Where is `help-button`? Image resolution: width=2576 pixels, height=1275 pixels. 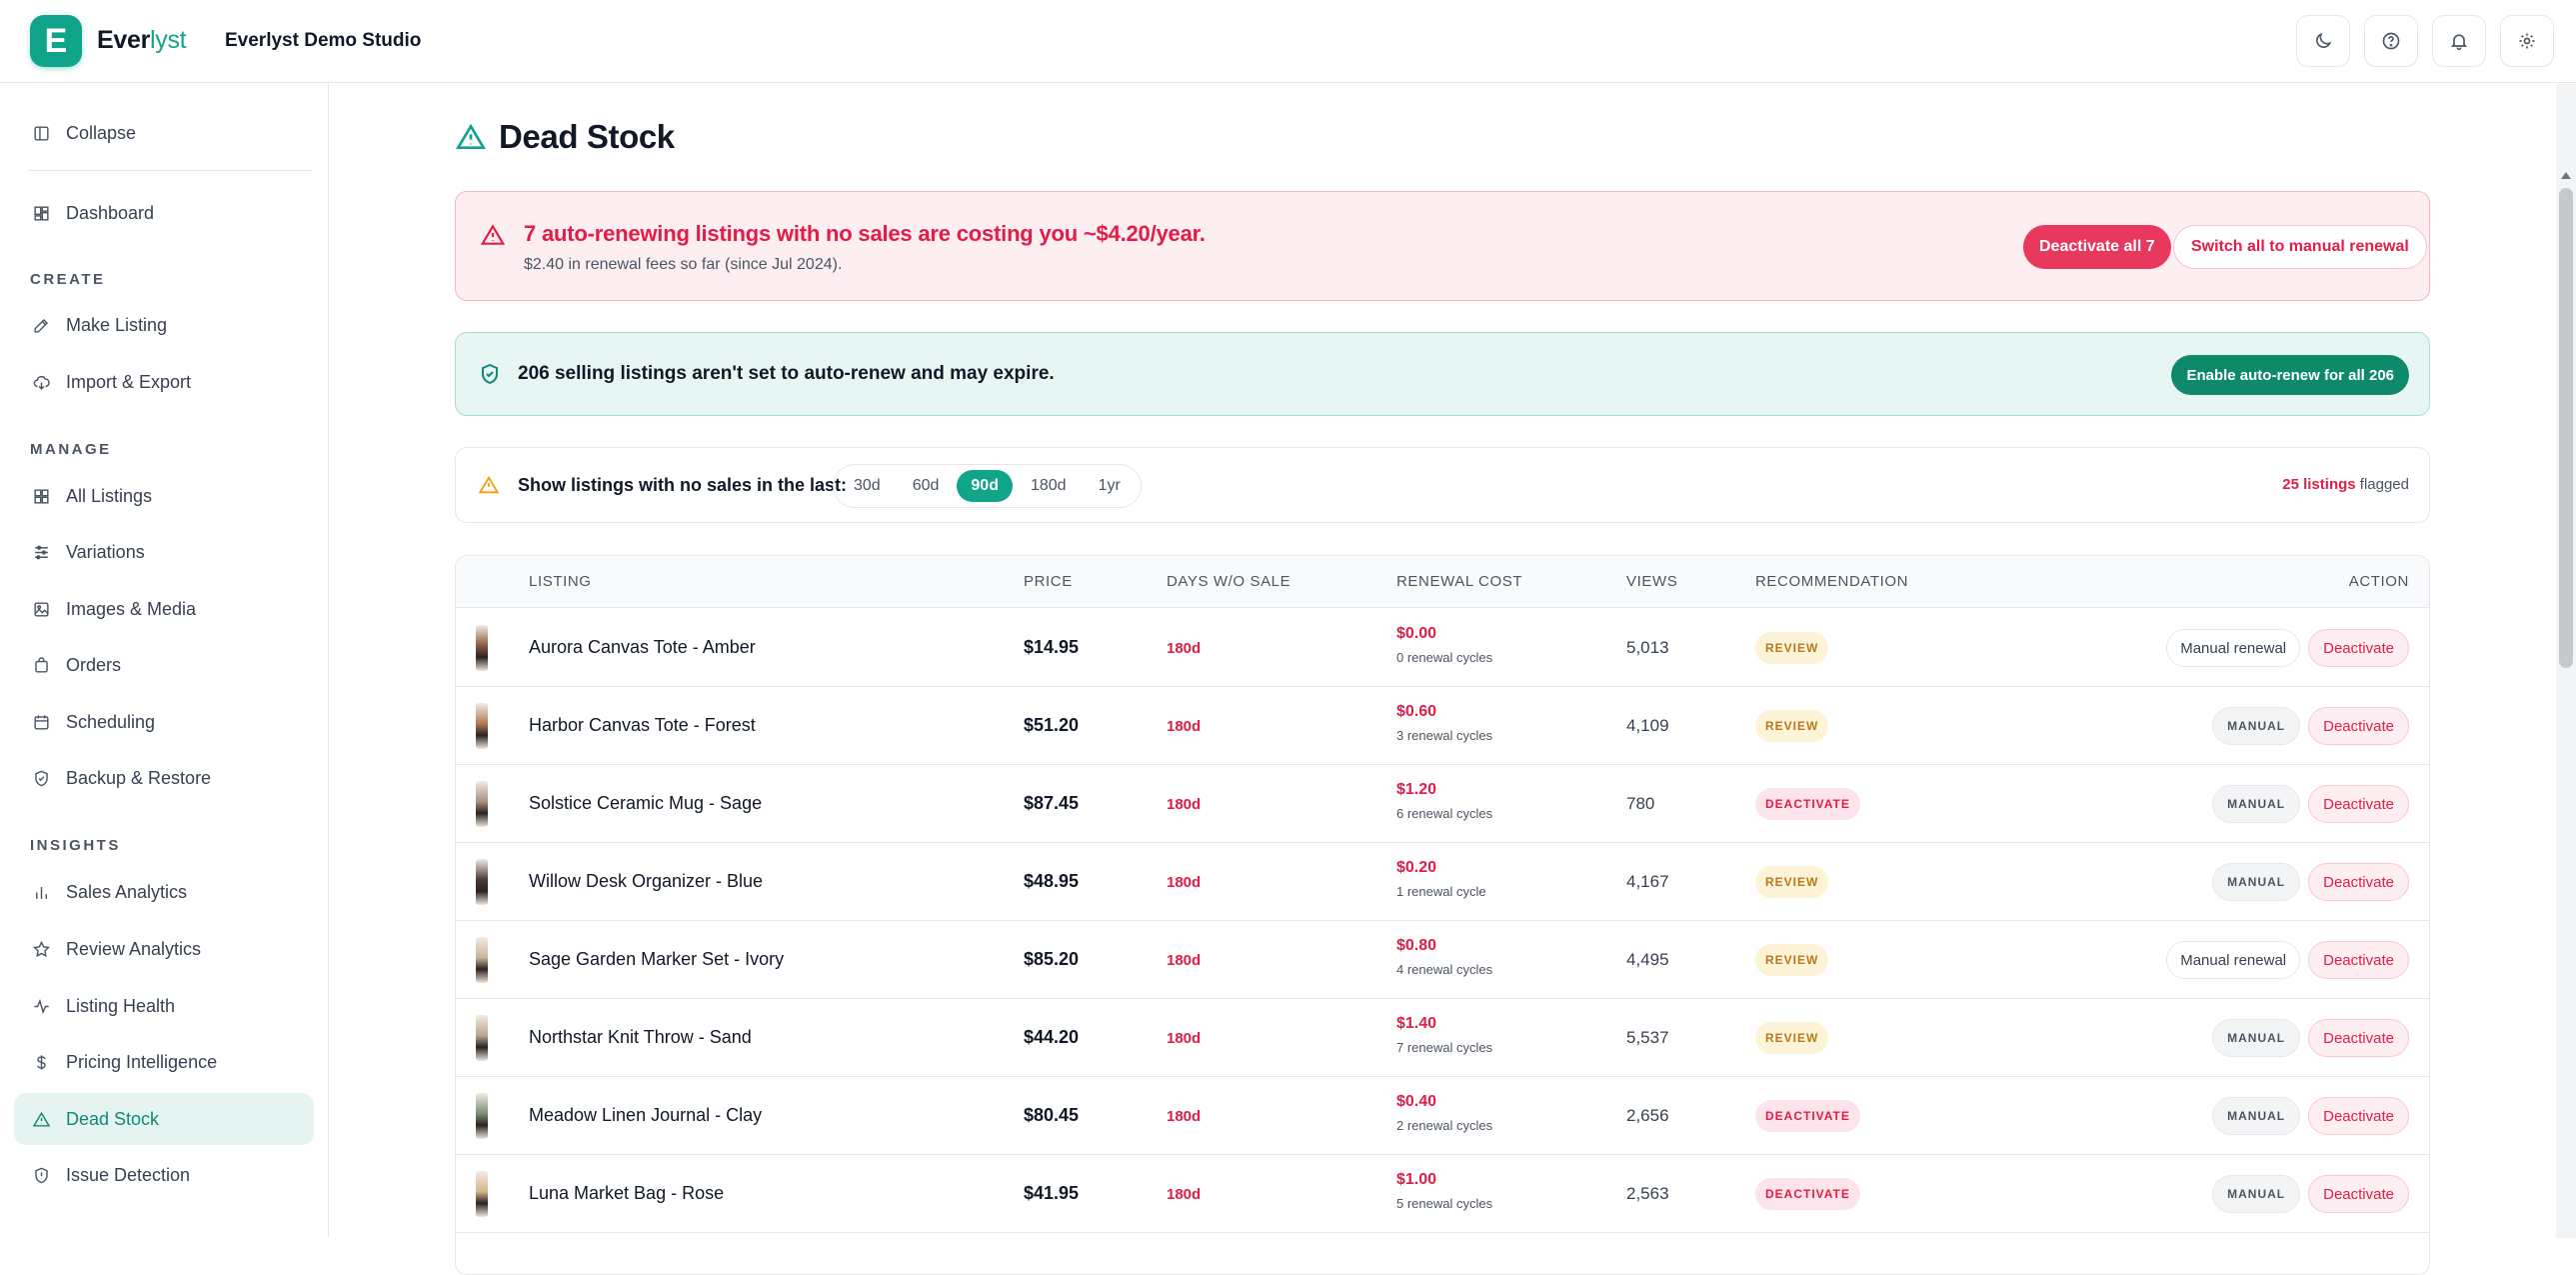
help-button is located at coordinates (2391, 41).